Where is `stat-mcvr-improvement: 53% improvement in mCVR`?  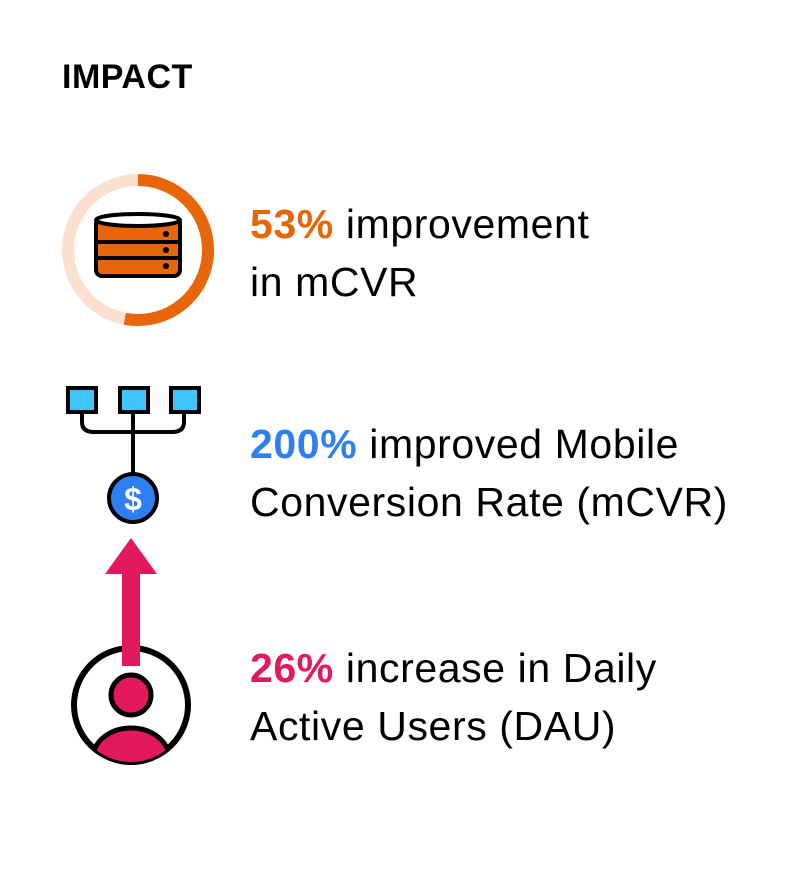
stat-mcvr-improvement: 53% improvement in mCVR is located at coordinates (419, 253).